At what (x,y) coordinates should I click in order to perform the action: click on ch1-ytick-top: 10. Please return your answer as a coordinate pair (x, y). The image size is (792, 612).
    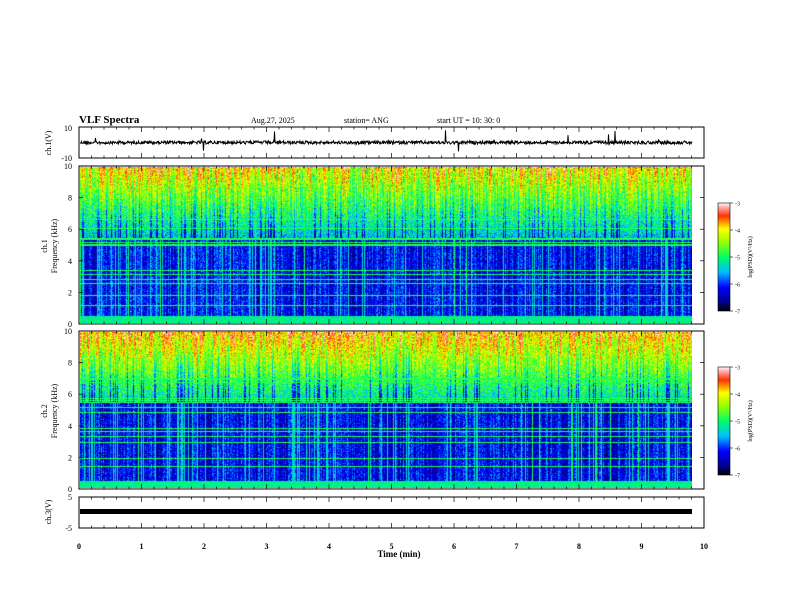
    Looking at the image, I should click on (68, 128).